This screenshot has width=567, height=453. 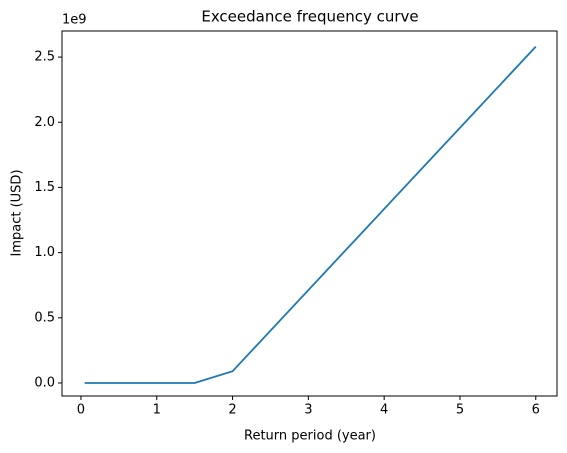 I want to click on y-tick-label: 0.0, so click(x=44, y=382).